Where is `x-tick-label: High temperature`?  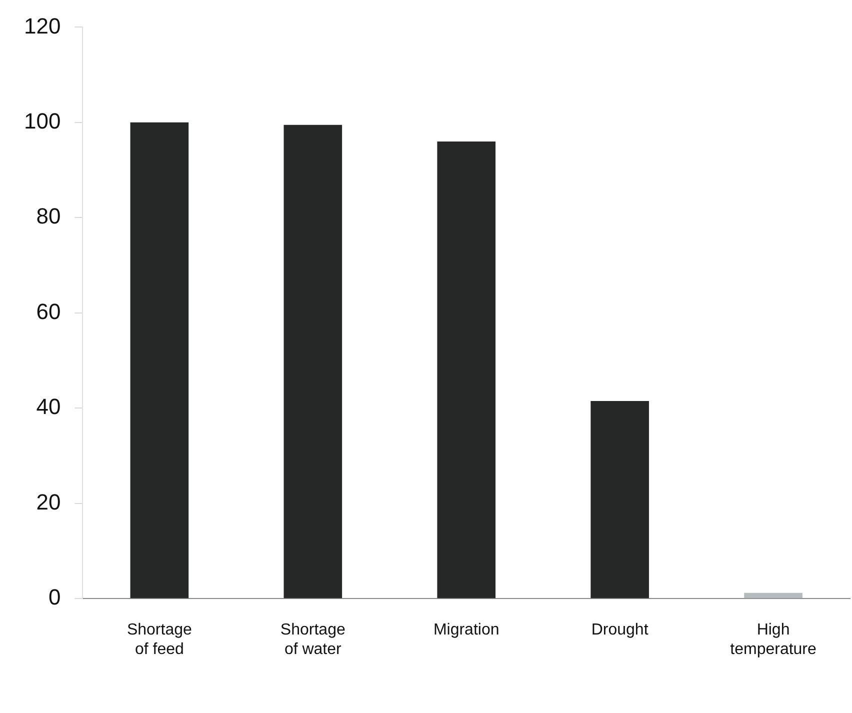
x-tick-label: High temperature is located at coordinates (773, 640).